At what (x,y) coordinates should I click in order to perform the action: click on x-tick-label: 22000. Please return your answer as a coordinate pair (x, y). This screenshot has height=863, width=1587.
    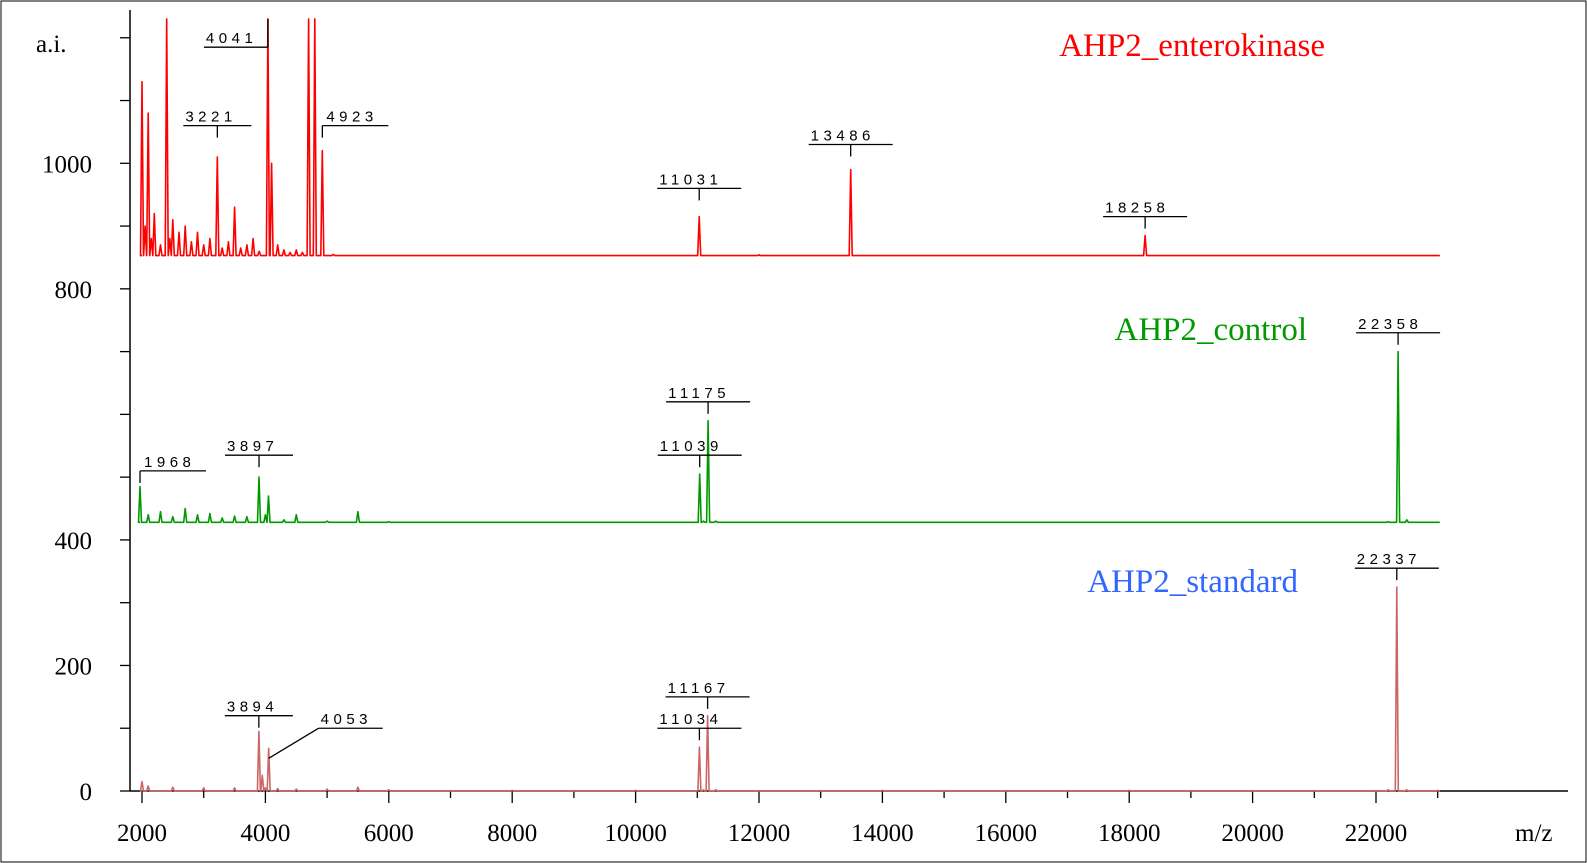
    Looking at the image, I should click on (1376, 833).